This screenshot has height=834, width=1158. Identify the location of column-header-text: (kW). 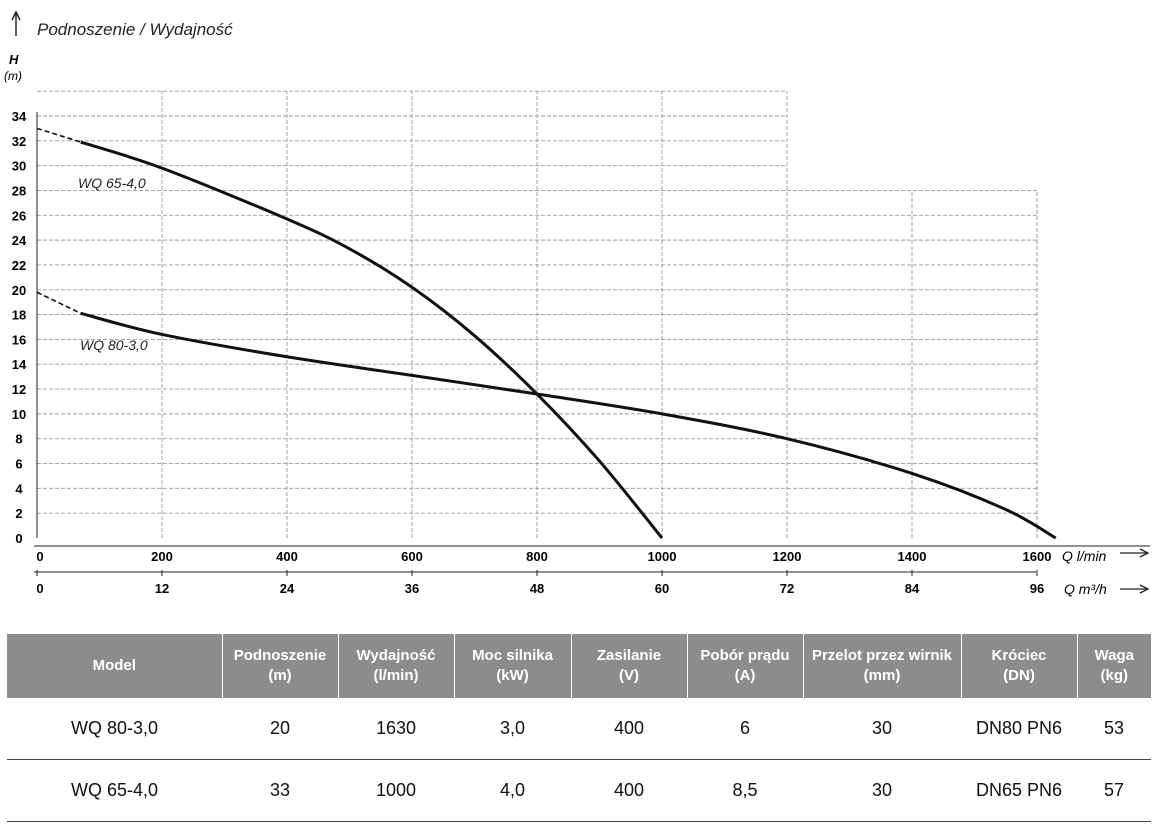
(512, 675).